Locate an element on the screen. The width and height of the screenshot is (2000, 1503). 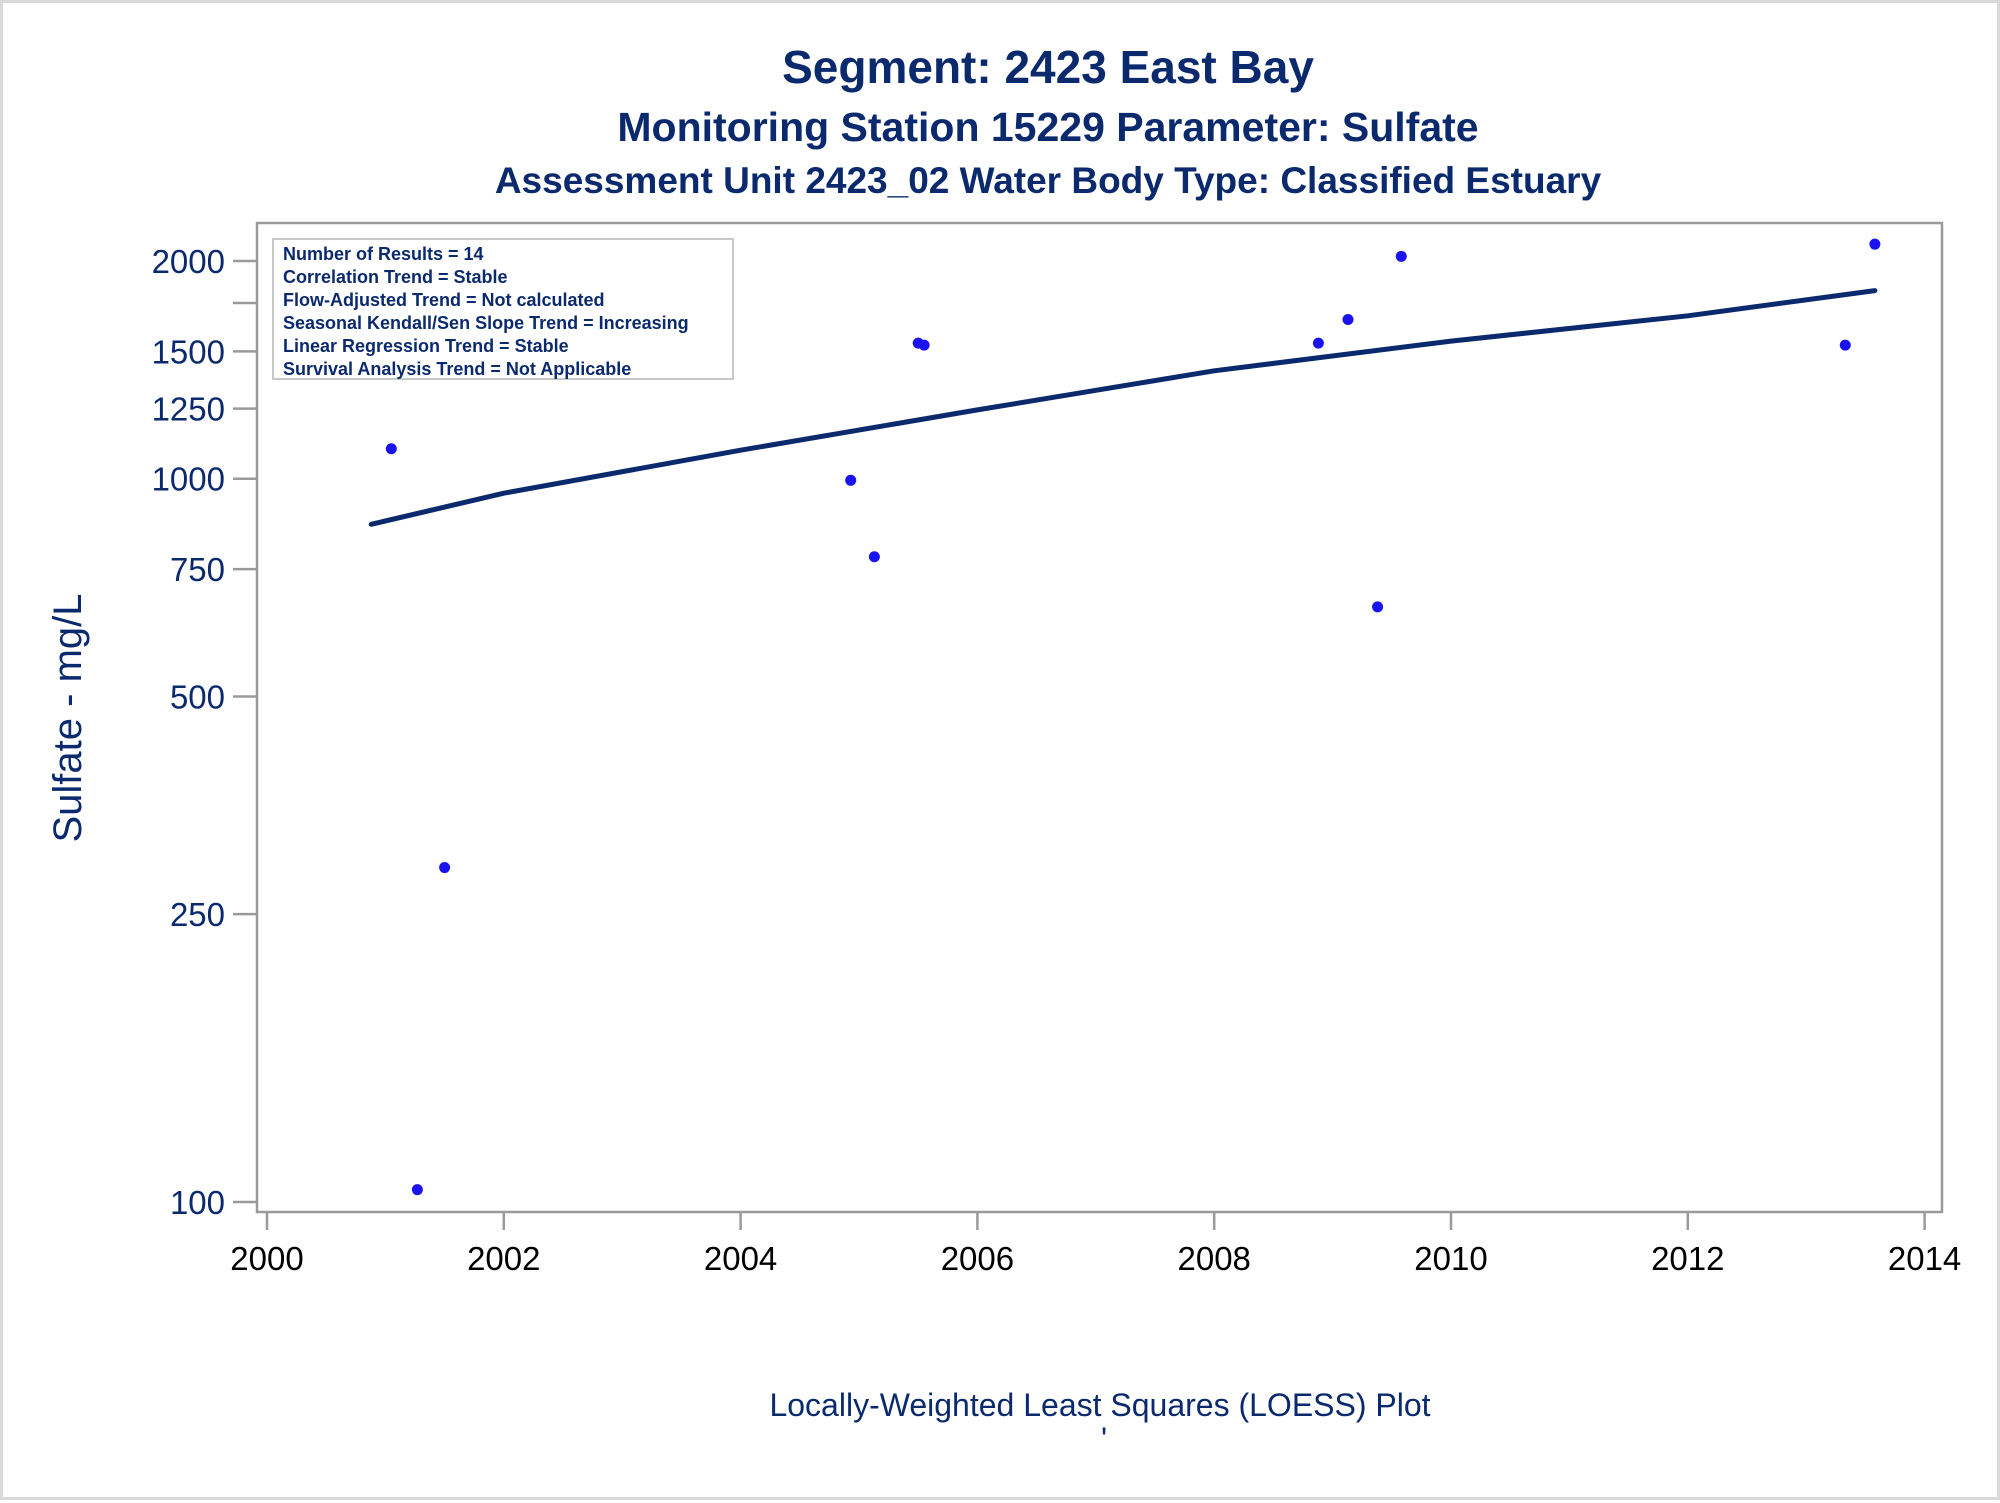
info-flow-adjusted-trend: Flow-Adjusted Trend = Not calculated is located at coordinates (444, 300).